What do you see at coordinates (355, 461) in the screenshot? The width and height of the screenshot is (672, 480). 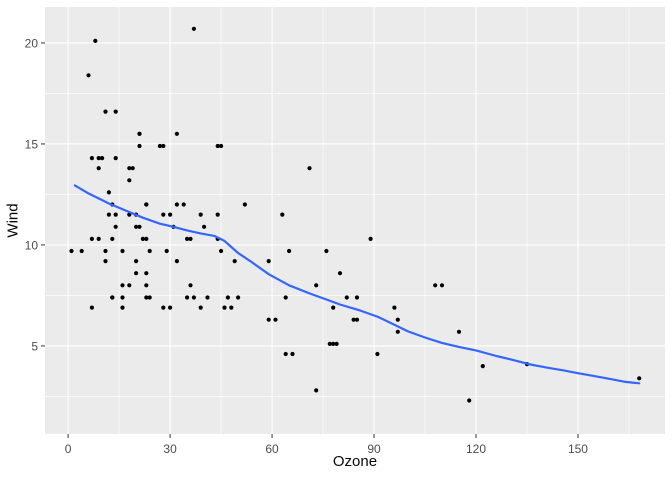 I see `x-axis-title: Ozone` at bounding box center [355, 461].